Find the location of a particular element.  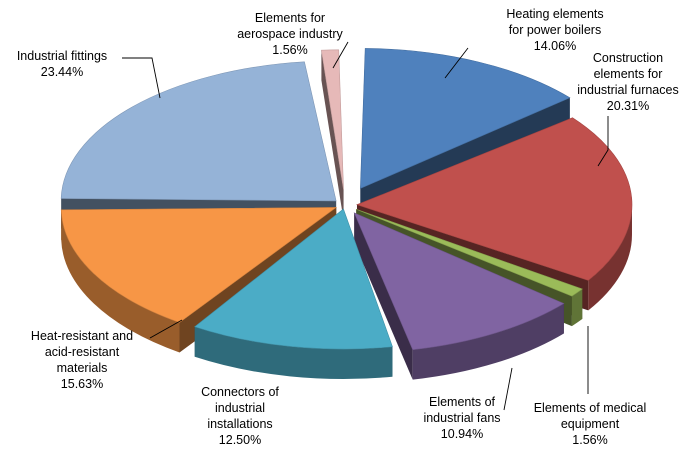

slice-label: Industrial fittings 23.44% is located at coordinates (62, 64).